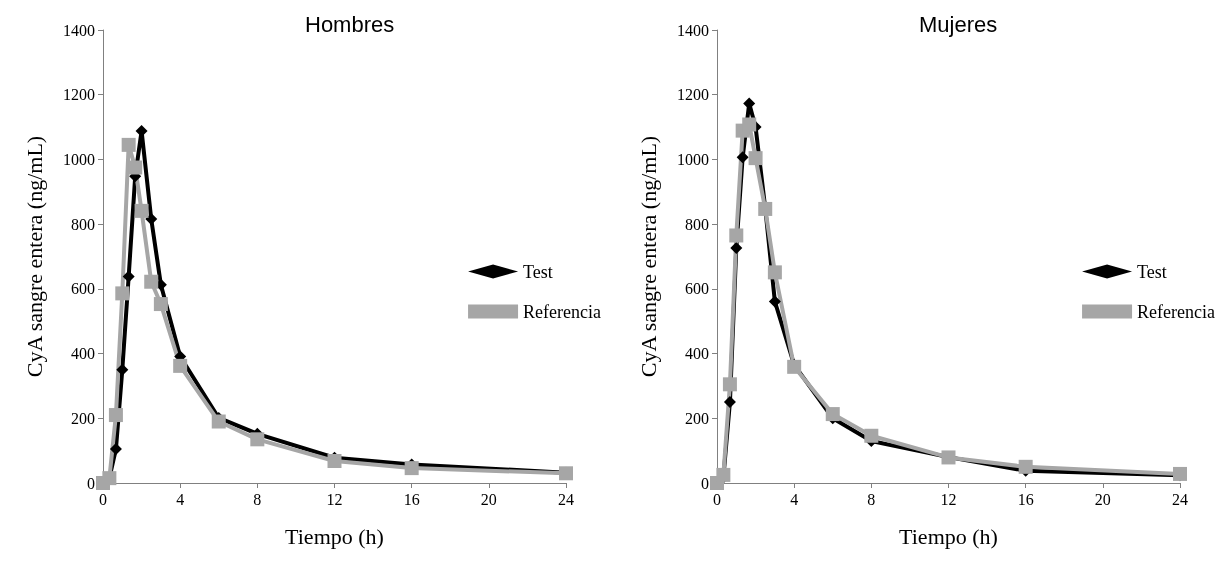 The image size is (1228, 583). Describe the element at coordinates (958, 24) in the screenshot. I see `chart-title: Mujeres` at that location.